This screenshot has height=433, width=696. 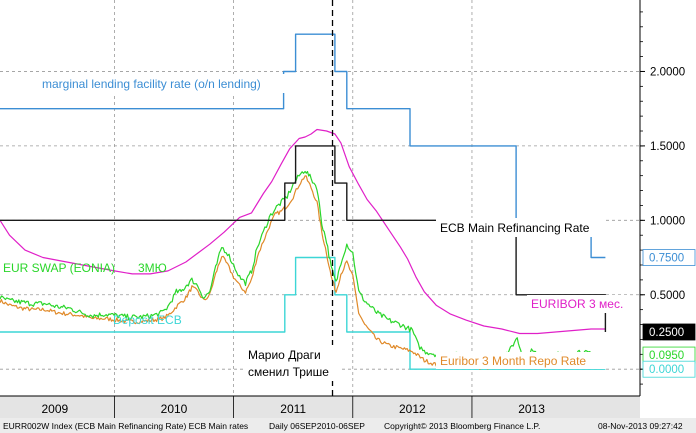 I want to click on x-tick-label: 2013, so click(x=531, y=409).